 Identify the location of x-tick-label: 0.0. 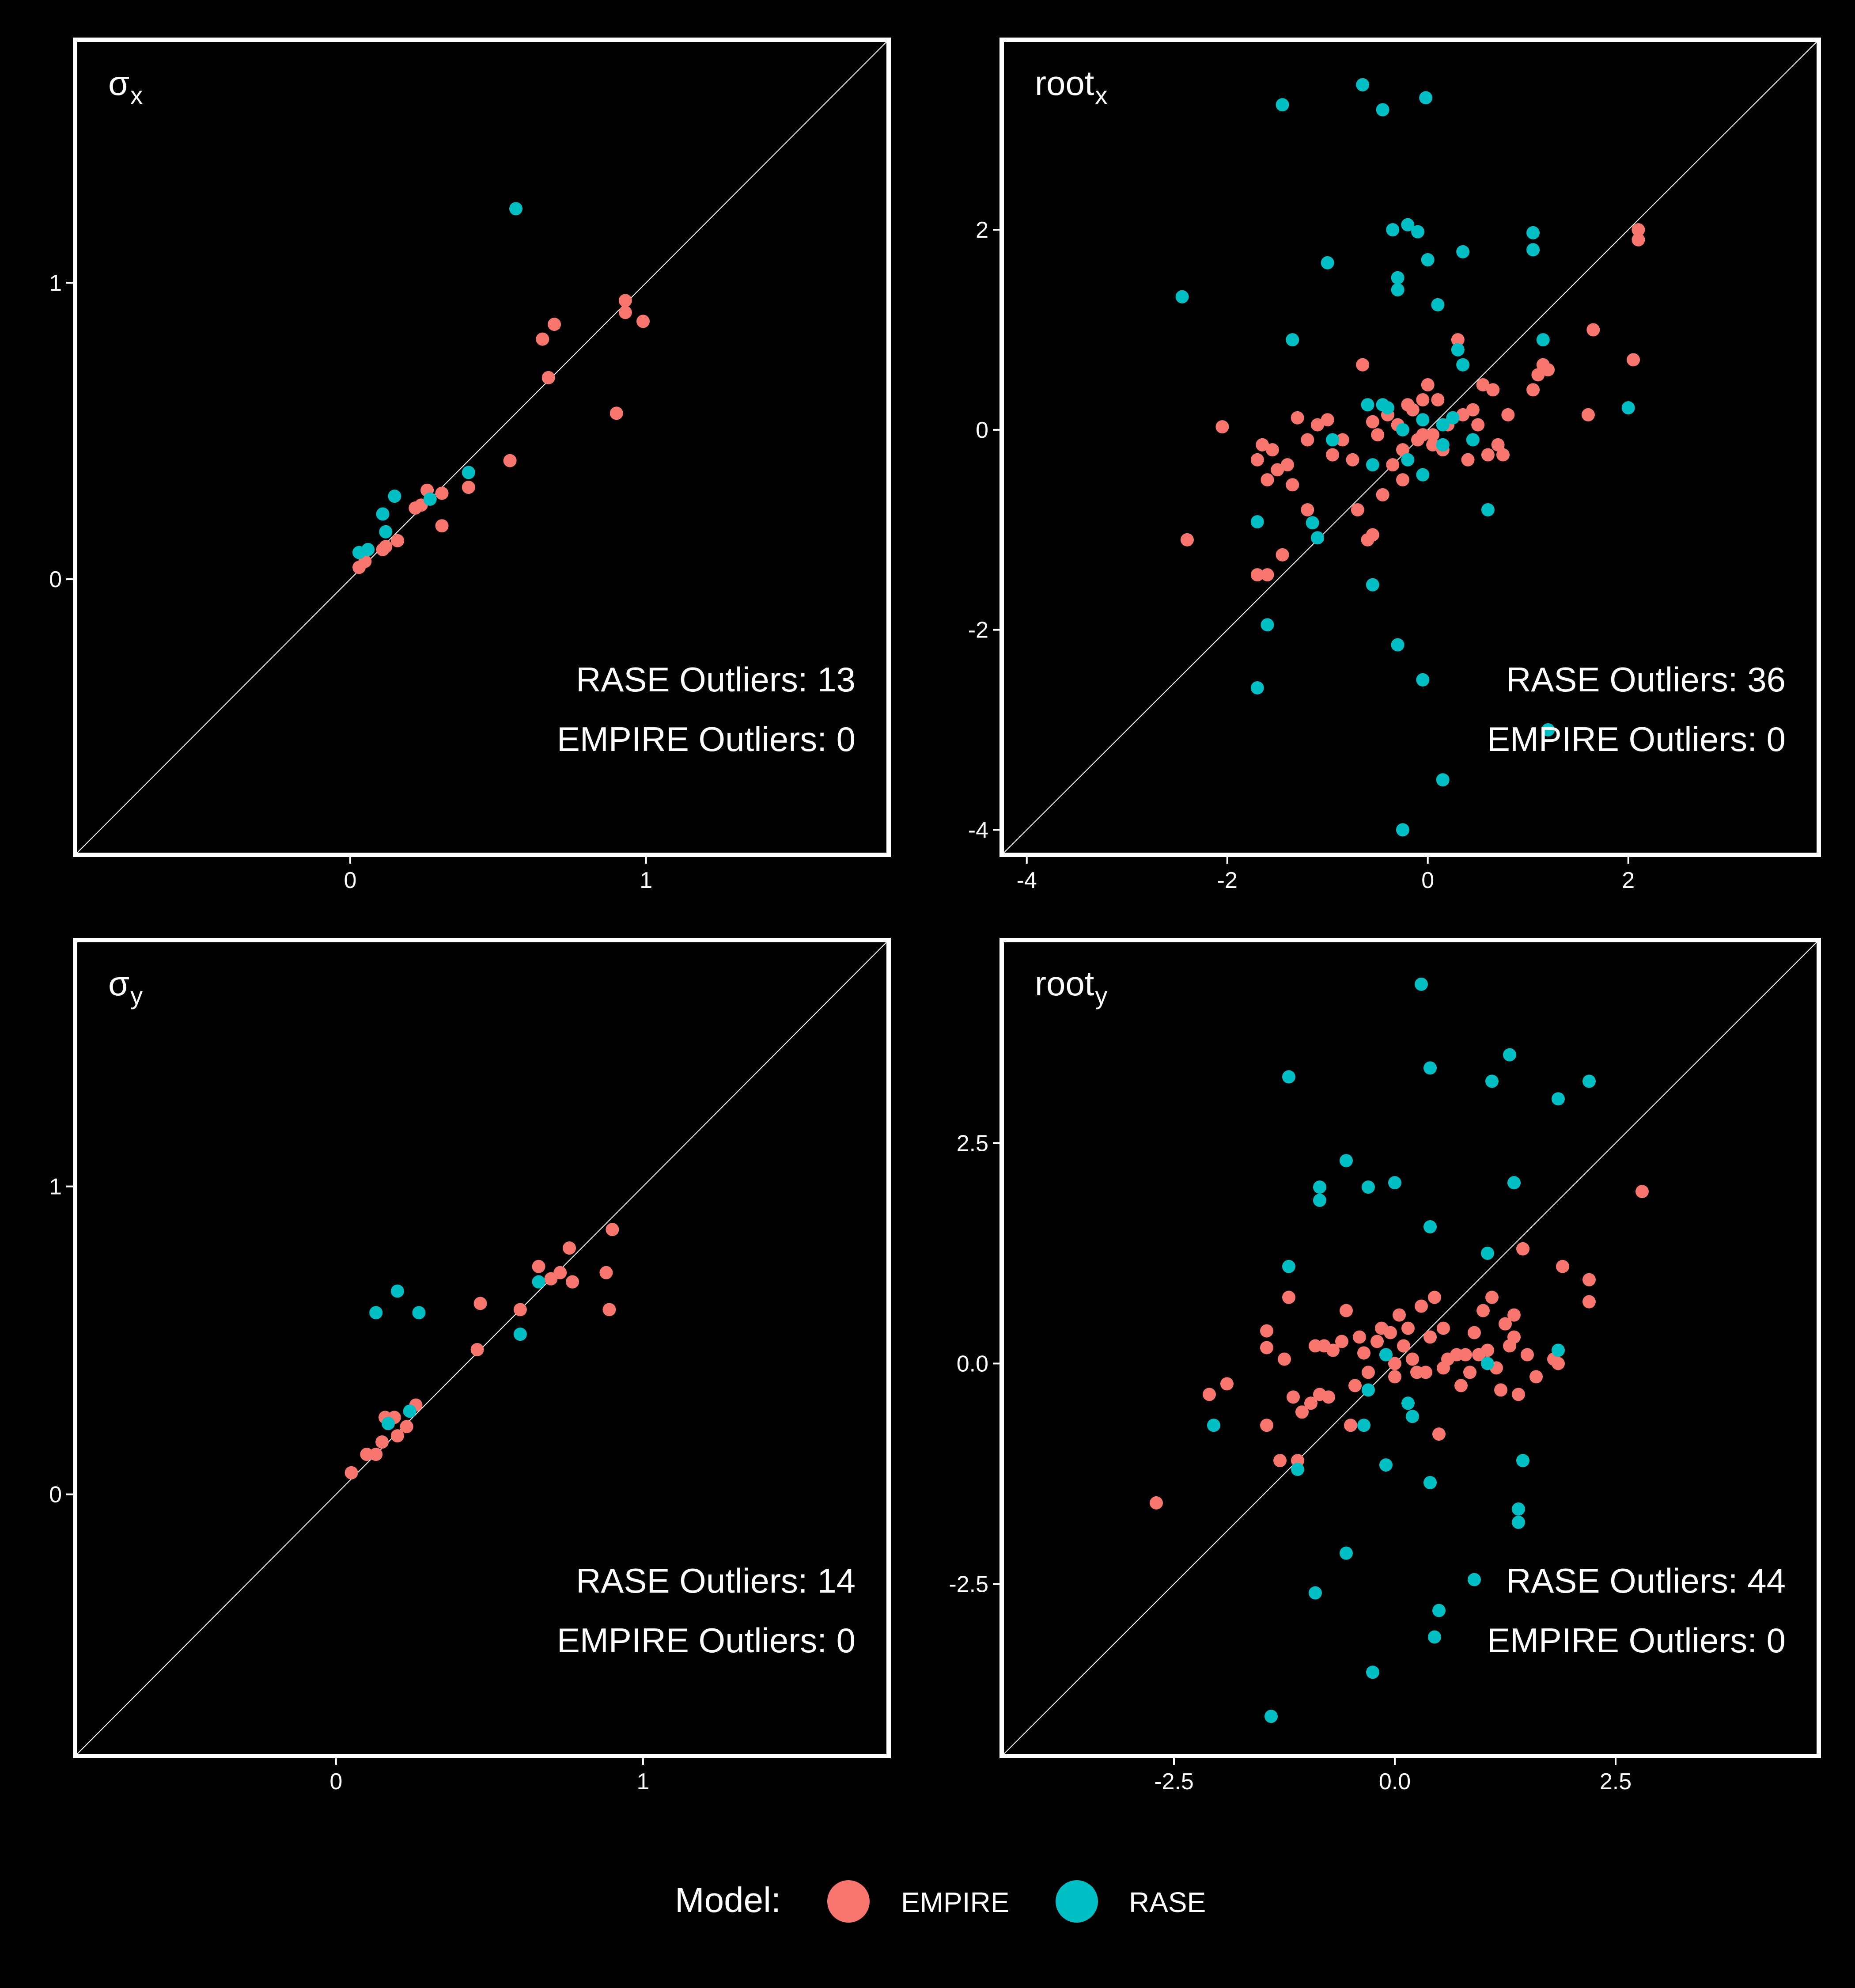
(1395, 1782).